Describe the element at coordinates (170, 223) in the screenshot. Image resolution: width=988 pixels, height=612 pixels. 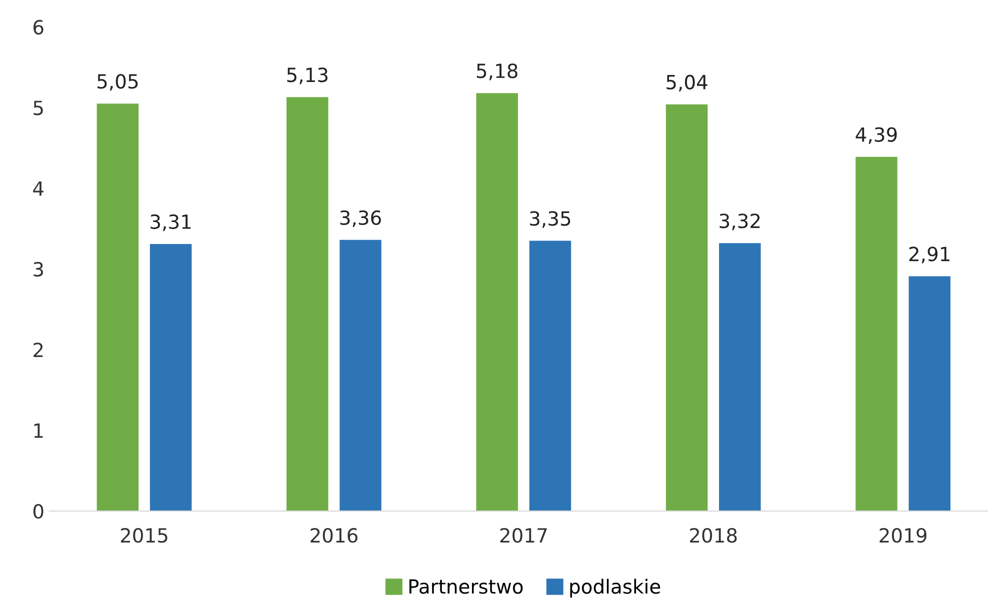
I see `data-label: 3,31` at that location.